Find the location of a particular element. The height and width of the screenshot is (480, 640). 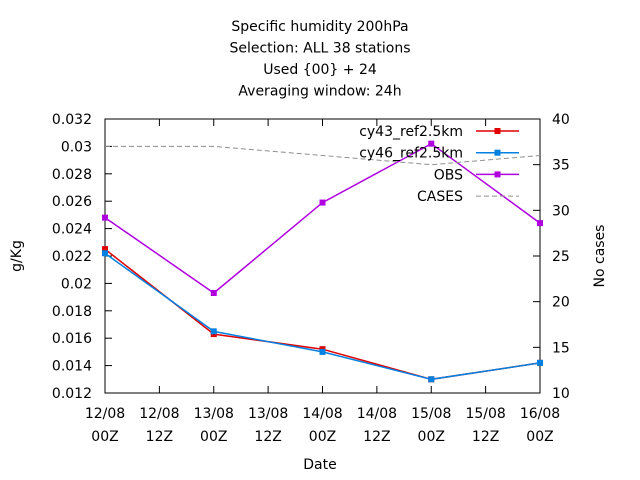

y-tick-label: 0.026 is located at coordinates (72, 202).